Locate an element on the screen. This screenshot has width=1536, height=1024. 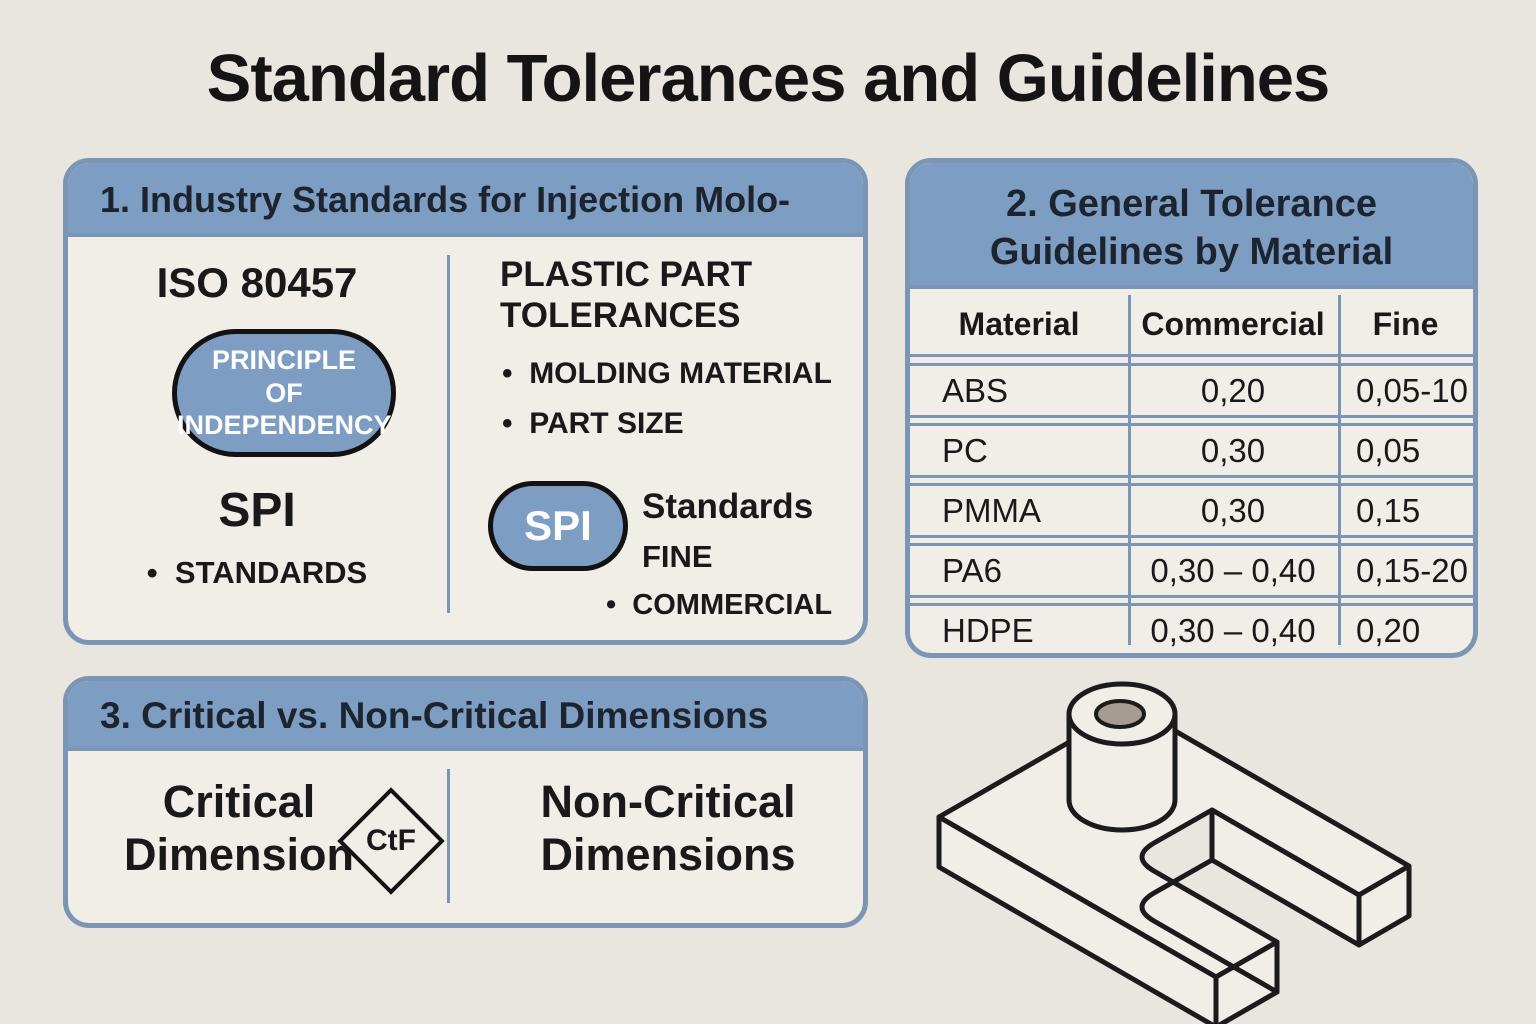
table-row: PMMA 0,30 0,15 is located at coordinates (1191, 510).